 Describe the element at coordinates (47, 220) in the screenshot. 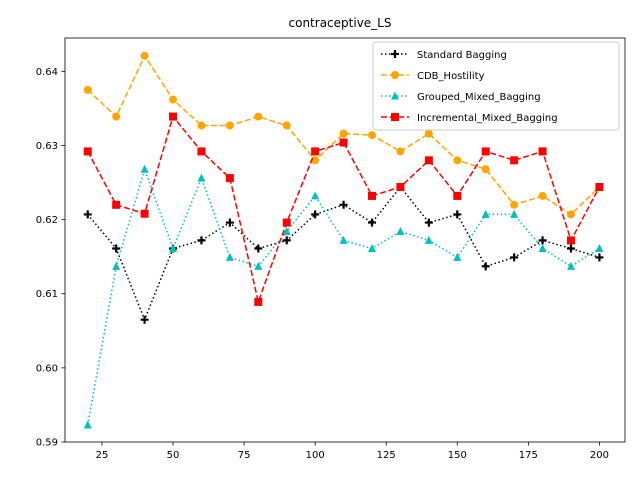

I see `y-tick-label: 0.62` at that location.